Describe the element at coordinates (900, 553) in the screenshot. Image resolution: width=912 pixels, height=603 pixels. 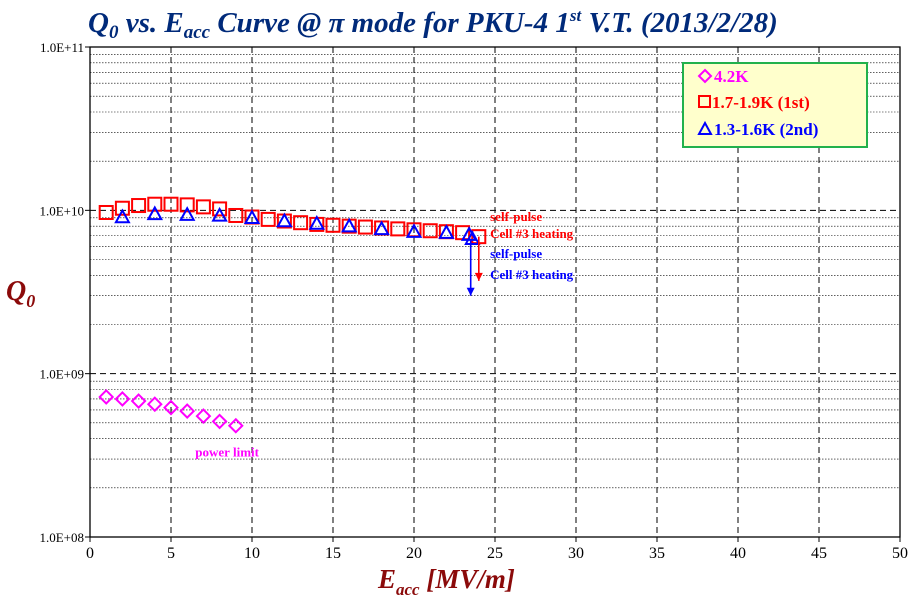
I see `x-tick-label: 50` at that location.